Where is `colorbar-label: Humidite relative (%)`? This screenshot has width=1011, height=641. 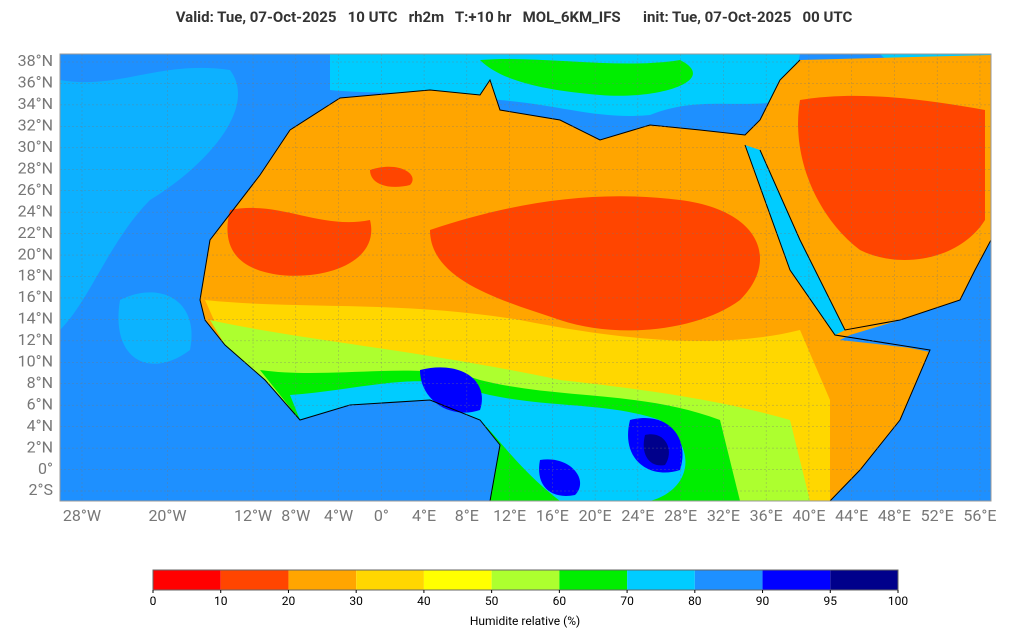
colorbar-label: Humidite relative (%) is located at coordinates (525, 621).